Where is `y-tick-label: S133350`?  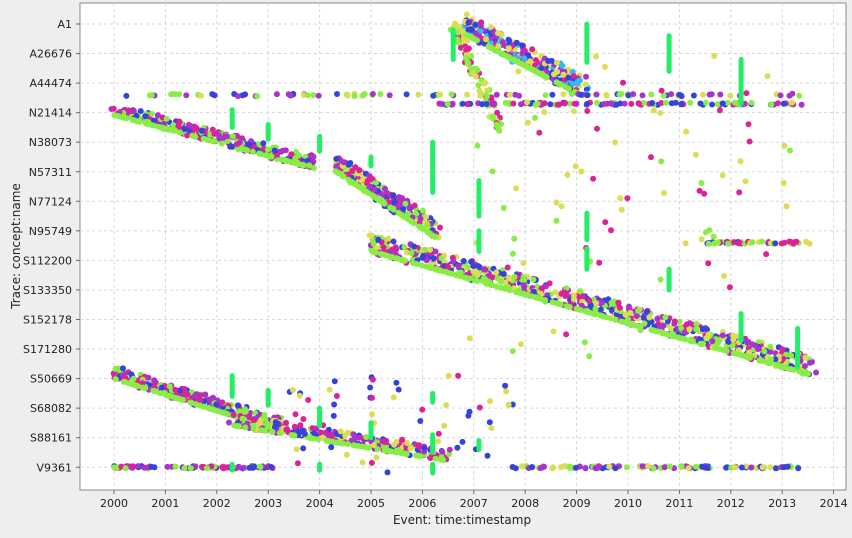 y-tick-label: S133350 is located at coordinates (47, 290).